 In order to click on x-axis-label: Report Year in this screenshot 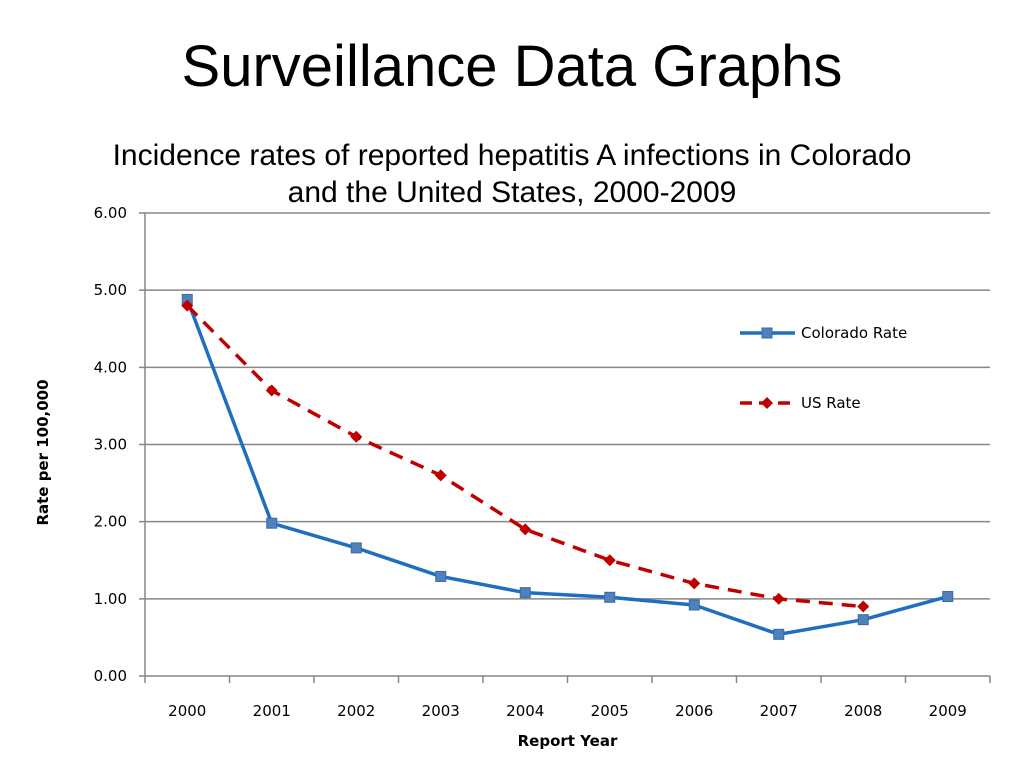, I will do `click(568, 741)`.